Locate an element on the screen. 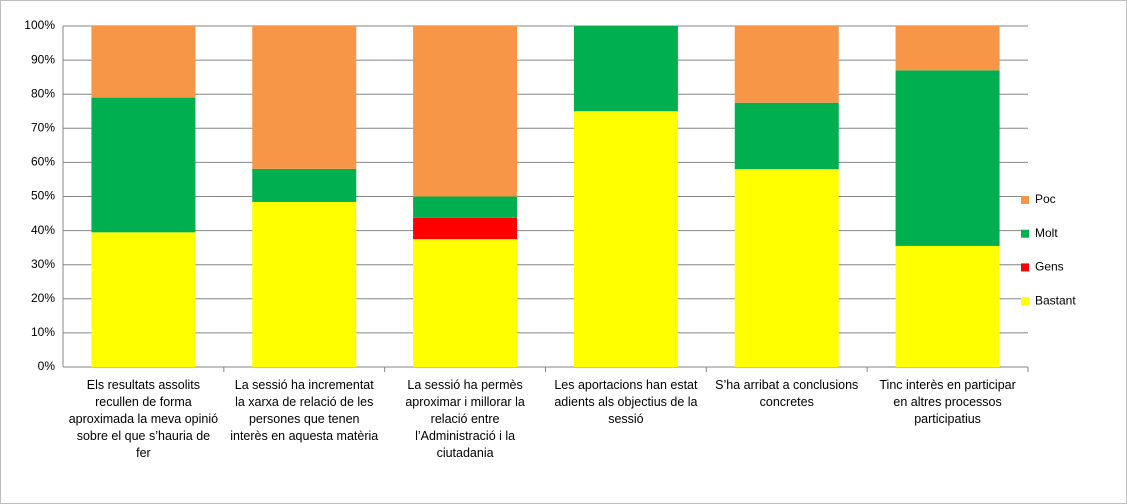 Image resolution: width=1127 pixels, height=504 pixels. y-tick-label: 30% is located at coordinates (43, 264).